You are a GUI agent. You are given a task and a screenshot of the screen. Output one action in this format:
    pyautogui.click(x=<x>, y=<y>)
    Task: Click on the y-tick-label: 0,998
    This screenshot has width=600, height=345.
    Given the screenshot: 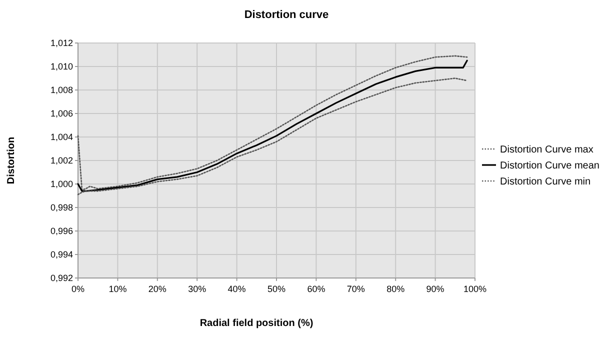 What is the action you would take?
    pyautogui.click(x=61, y=207)
    